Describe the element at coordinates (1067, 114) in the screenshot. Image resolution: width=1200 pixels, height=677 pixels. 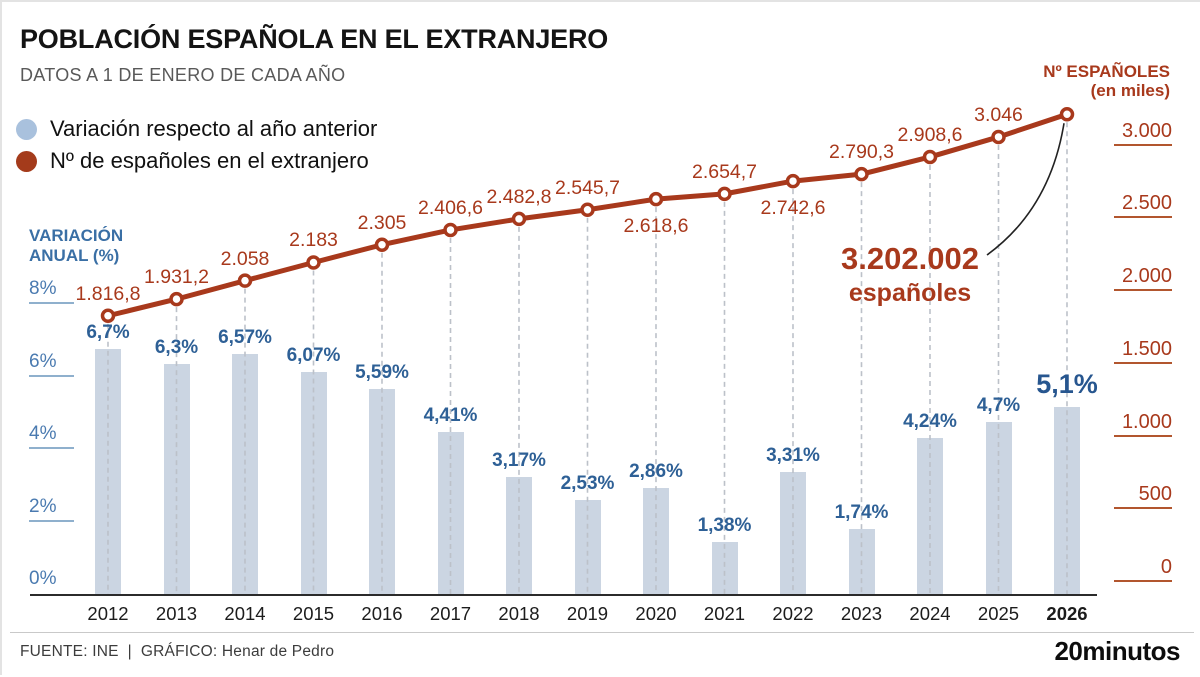
I see `line-marker-2026` at that location.